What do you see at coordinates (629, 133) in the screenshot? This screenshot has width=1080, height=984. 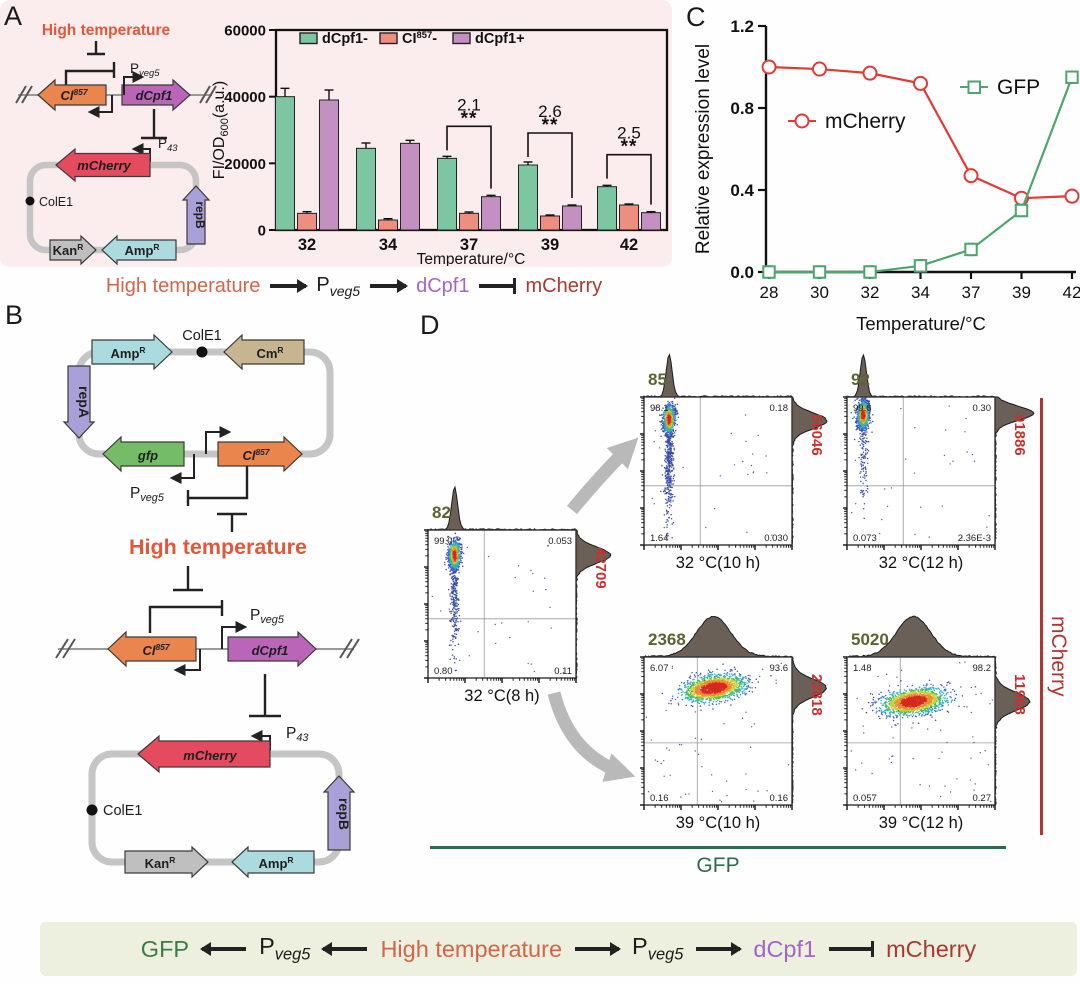 I see `svg-text: 2.5` at bounding box center [629, 133].